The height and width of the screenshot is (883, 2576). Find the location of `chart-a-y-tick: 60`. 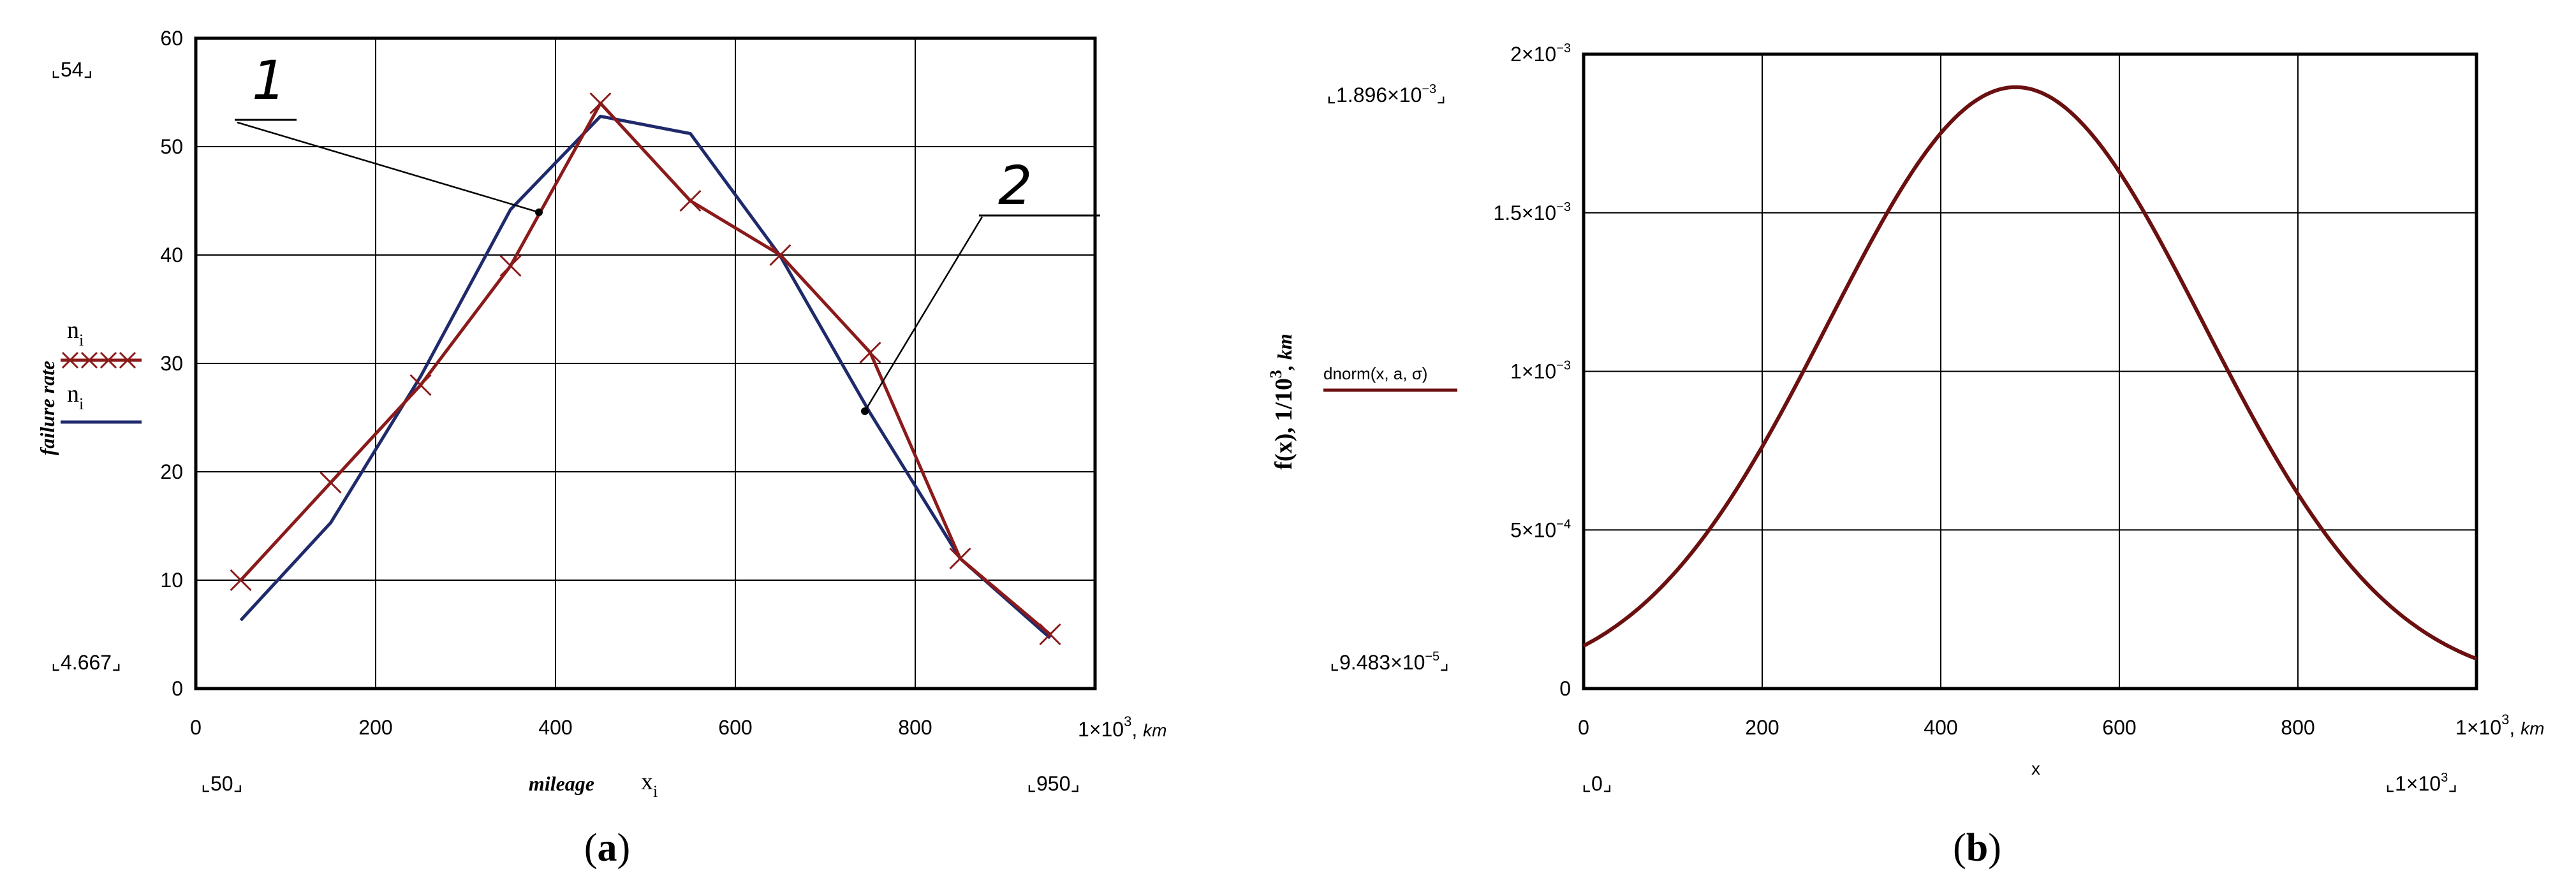

chart-a-y-tick: 60 is located at coordinates (171, 38).